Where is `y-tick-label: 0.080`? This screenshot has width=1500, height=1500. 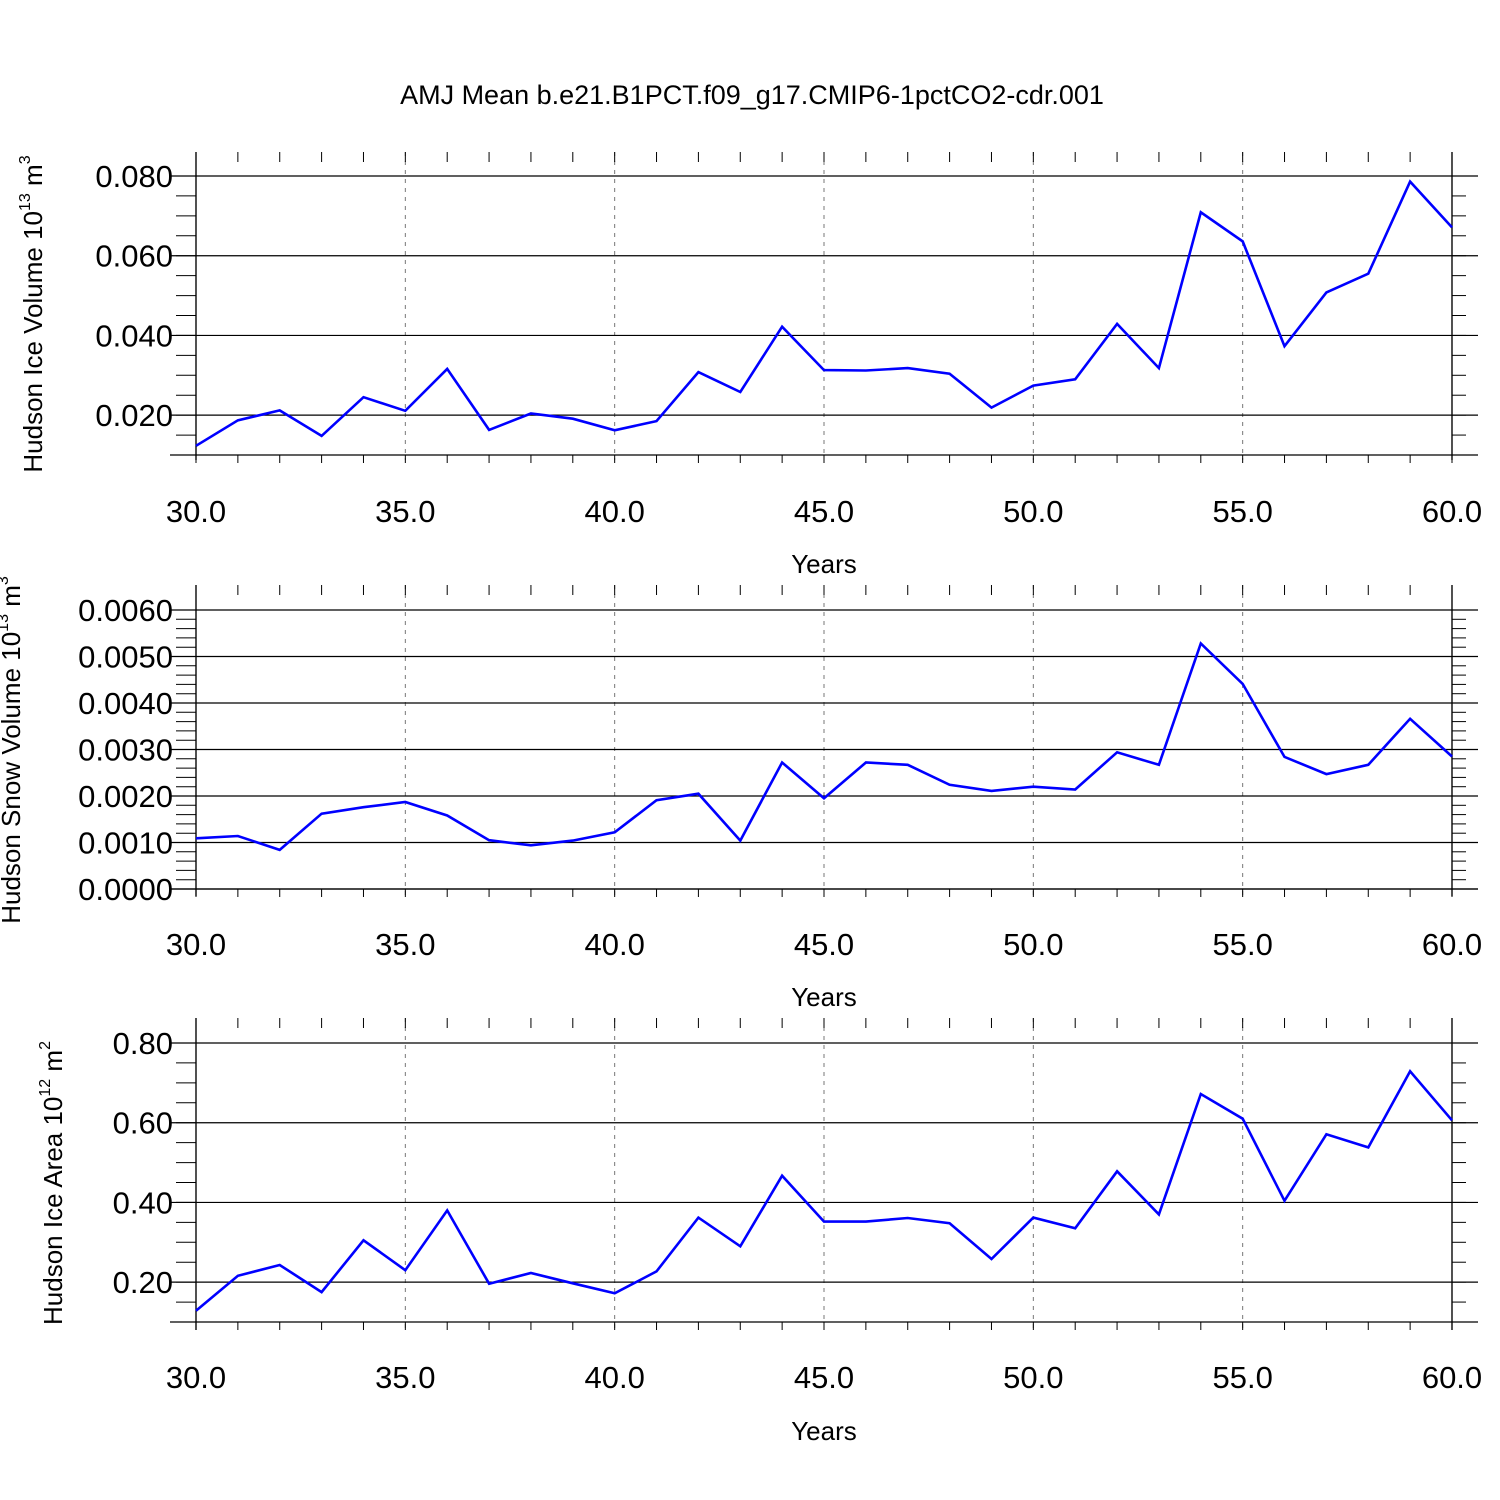
y-tick-label: 0.080 is located at coordinates (134, 176).